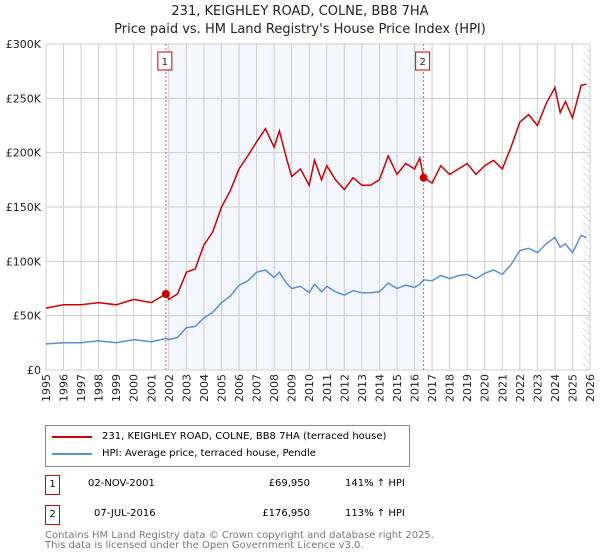  I want to click on transaction-badge: 2, so click(52, 515).